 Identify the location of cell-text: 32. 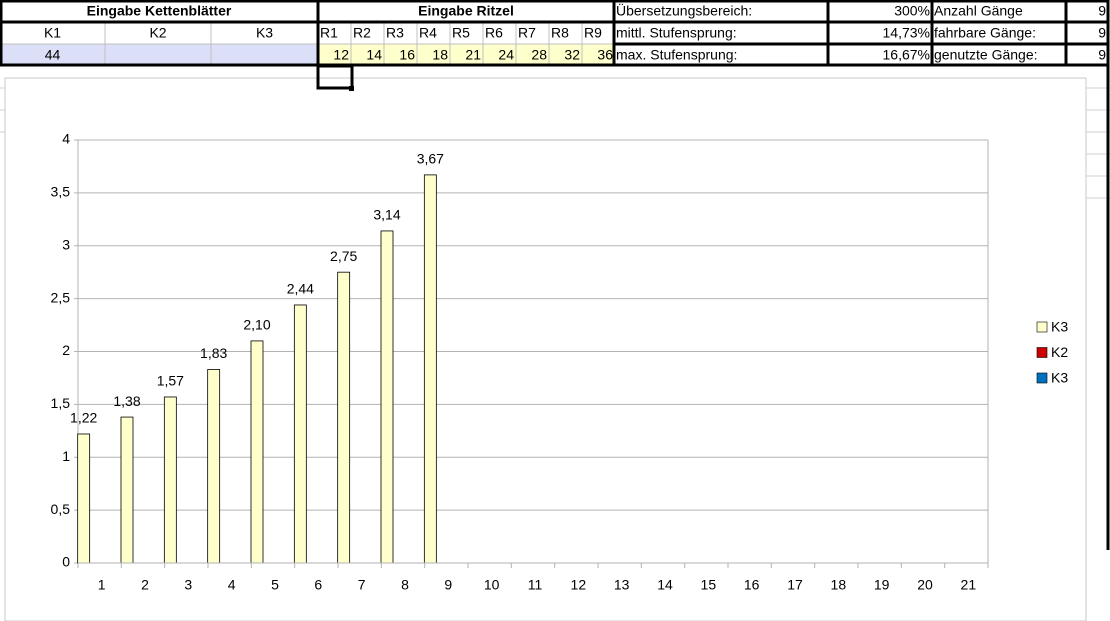
(572, 55).